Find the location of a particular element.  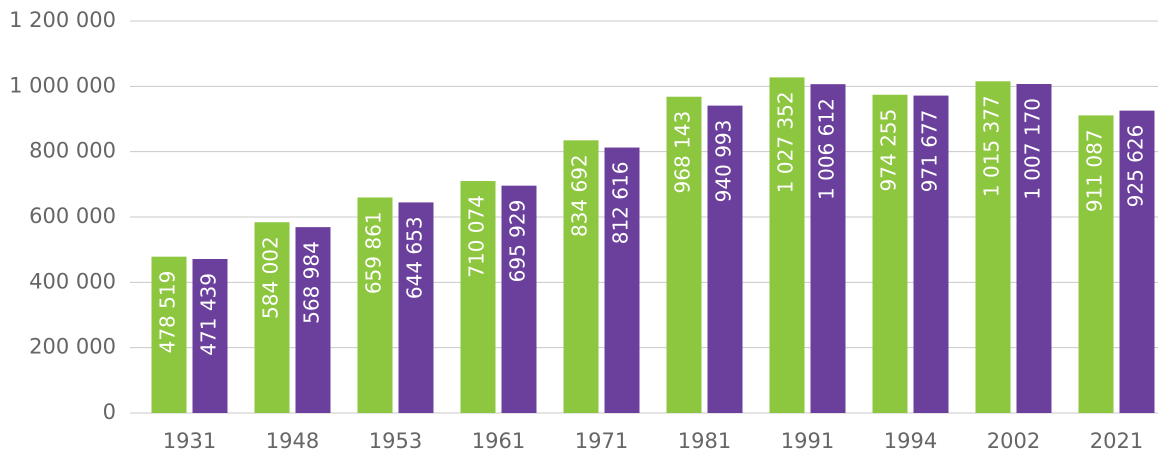

x-tick-label: 1991 is located at coordinates (807, 441).